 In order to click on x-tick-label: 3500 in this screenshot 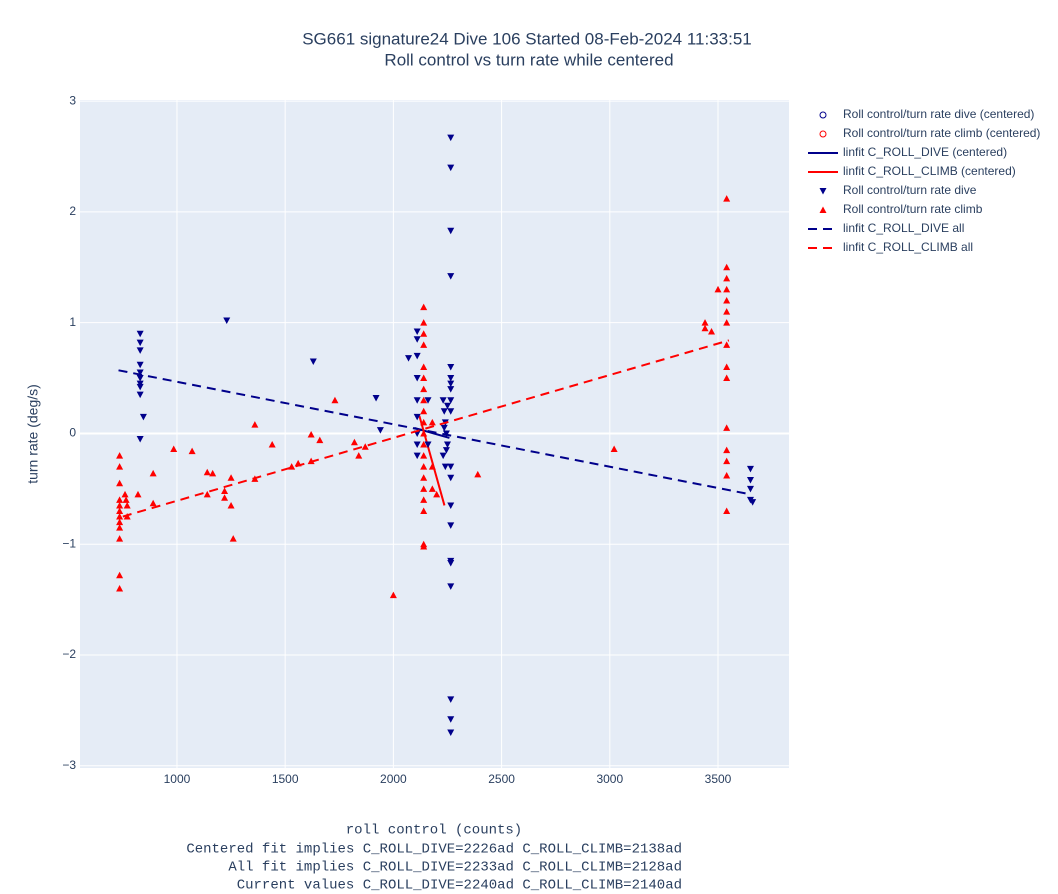, I will do `click(718, 779)`.